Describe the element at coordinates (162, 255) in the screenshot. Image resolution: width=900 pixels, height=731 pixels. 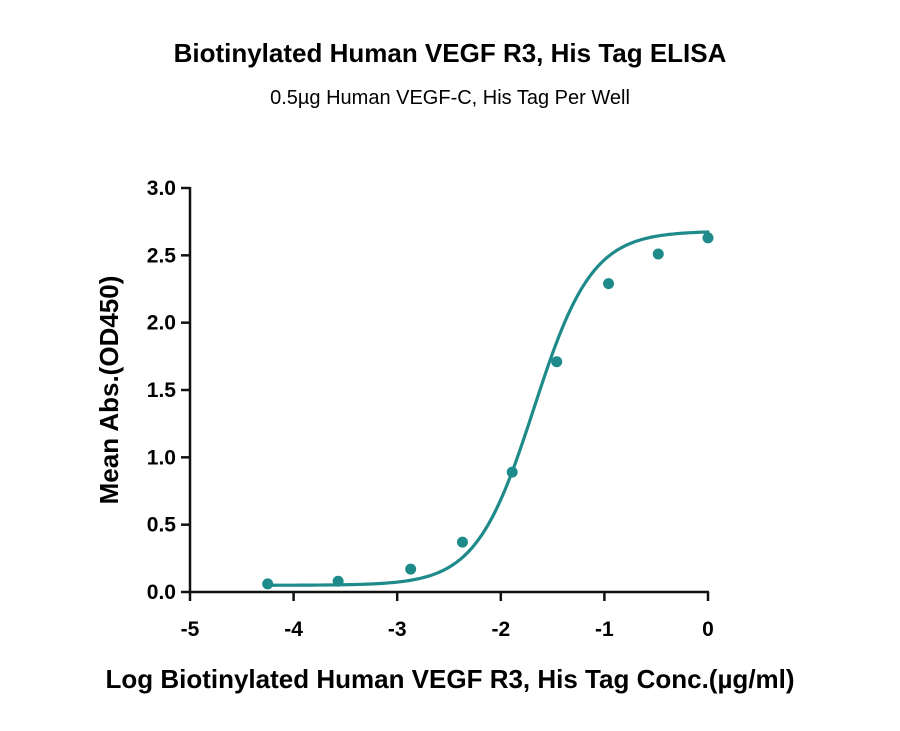
I see `y-tick-label: 2.5` at that location.